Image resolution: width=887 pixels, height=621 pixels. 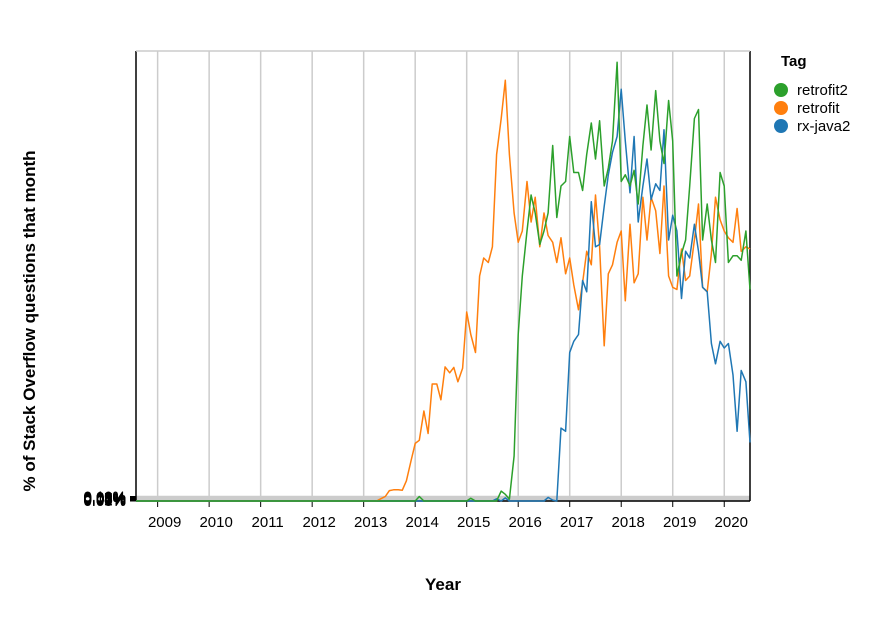 I want to click on y-tick-label: 0.03%, so click(x=104, y=500).